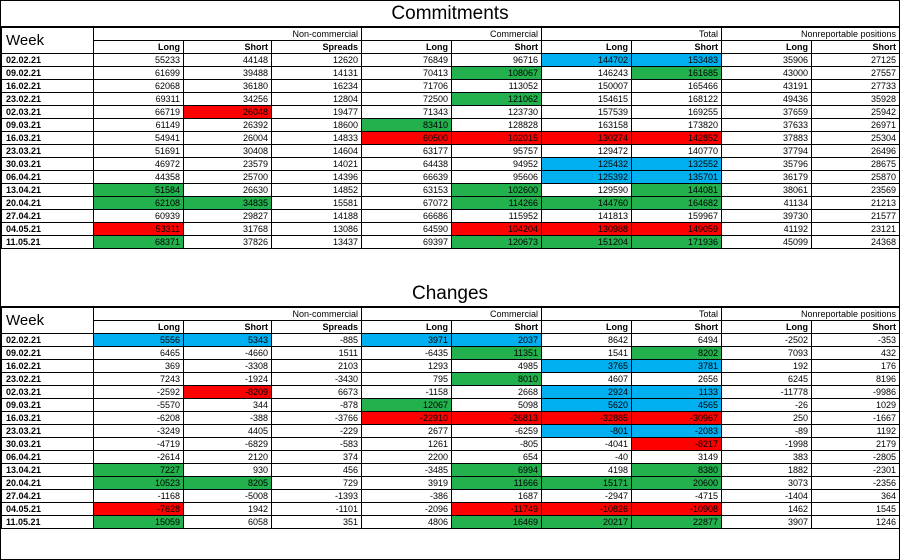 Image resolution: width=900 pixels, height=560 pixels. Describe the element at coordinates (227, 138) in the screenshot. I see `value-cell: 26004` at that location.